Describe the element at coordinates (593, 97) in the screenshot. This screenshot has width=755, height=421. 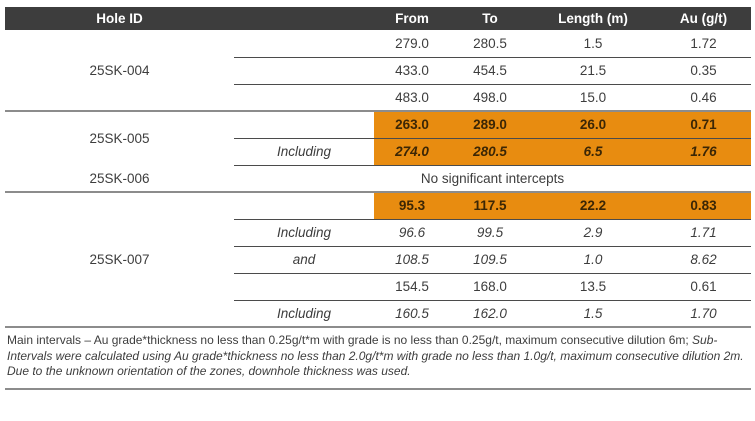
I see `cell-length: 15.0` at that location.